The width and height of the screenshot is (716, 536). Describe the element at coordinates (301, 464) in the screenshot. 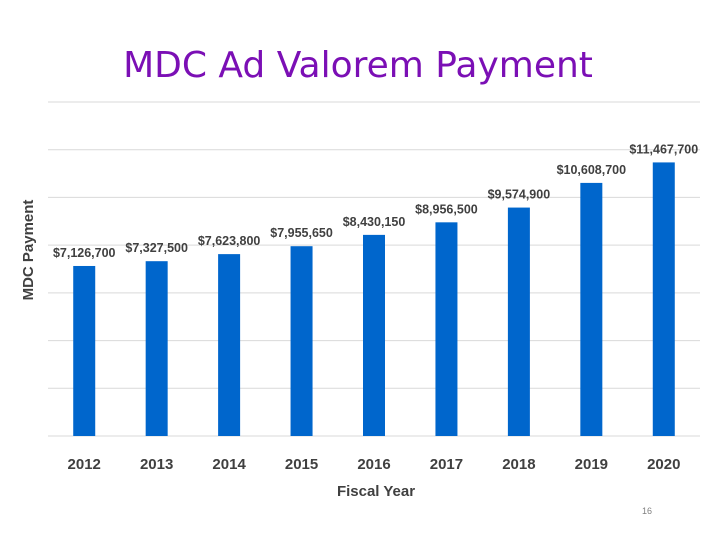

I see `x-tick-label: 2015` at that location.